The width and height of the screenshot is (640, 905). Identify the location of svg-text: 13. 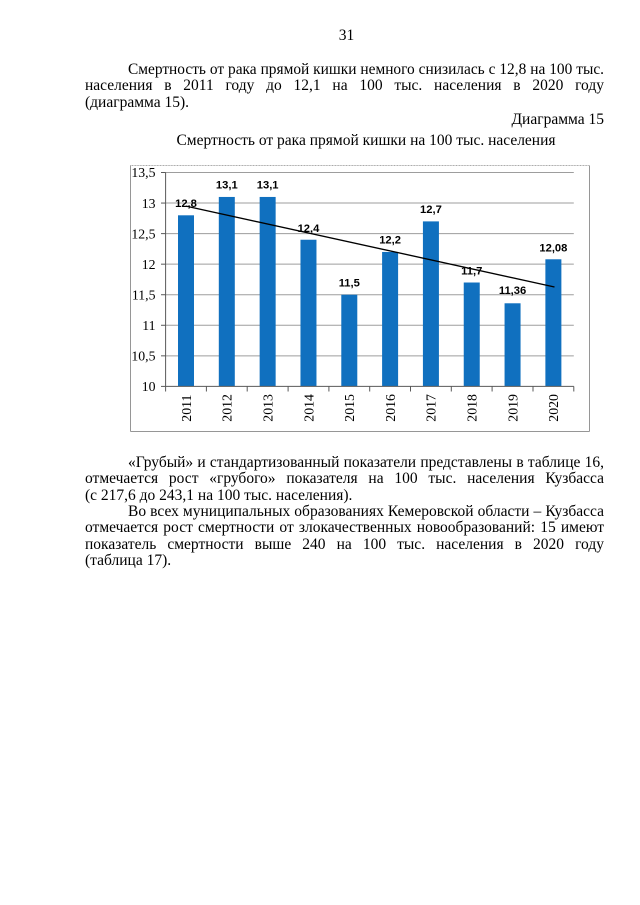
(149, 203).